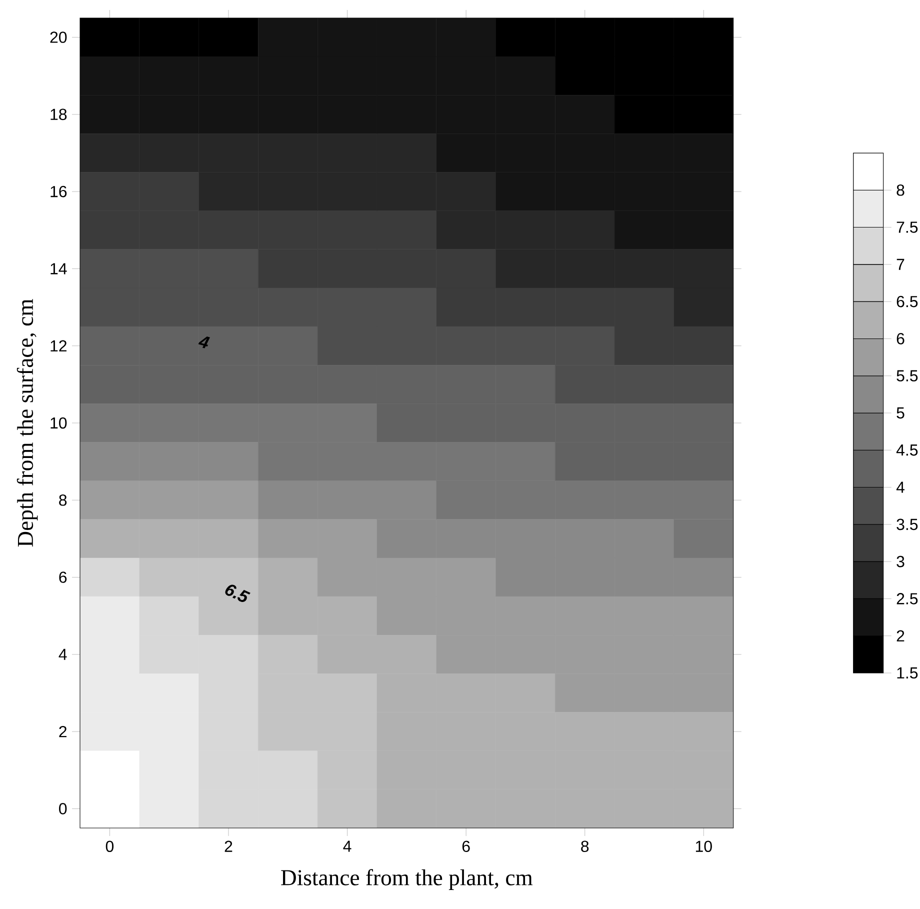 Image resolution: width=920 pixels, height=909 pixels. What do you see at coordinates (907, 450) in the screenshot?
I see `color-bar-label: 4.5` at bounding box center [907, 450].